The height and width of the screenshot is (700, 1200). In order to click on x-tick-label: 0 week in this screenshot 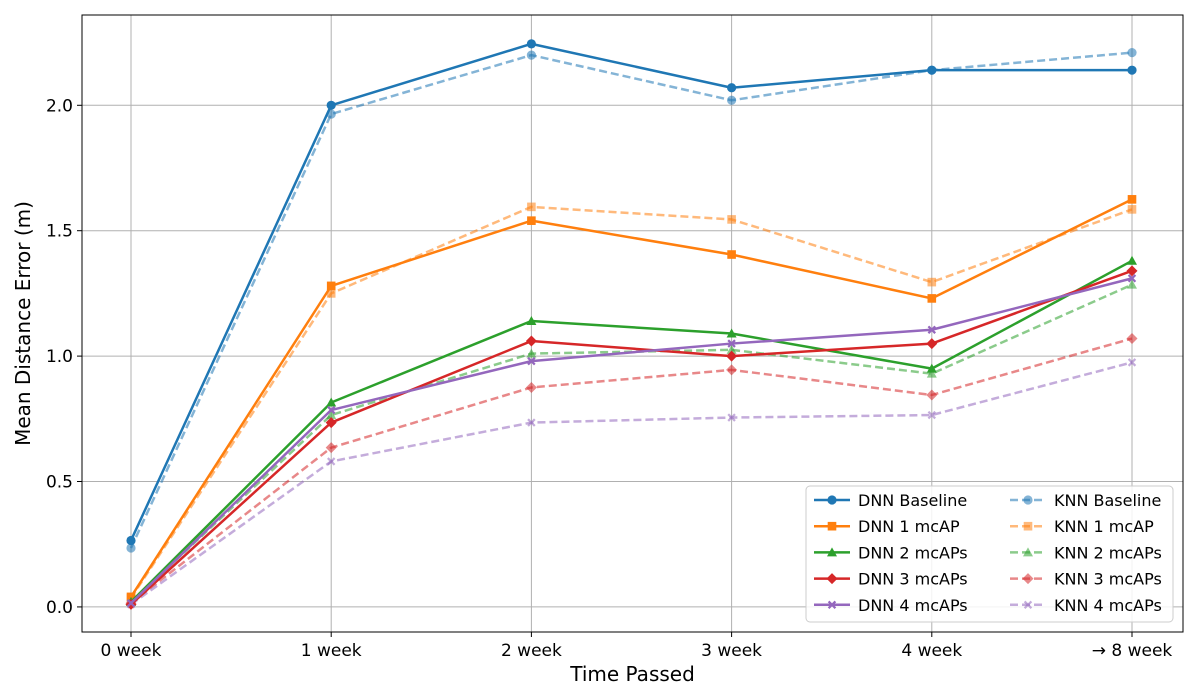, I will do `click(131, 651)`.